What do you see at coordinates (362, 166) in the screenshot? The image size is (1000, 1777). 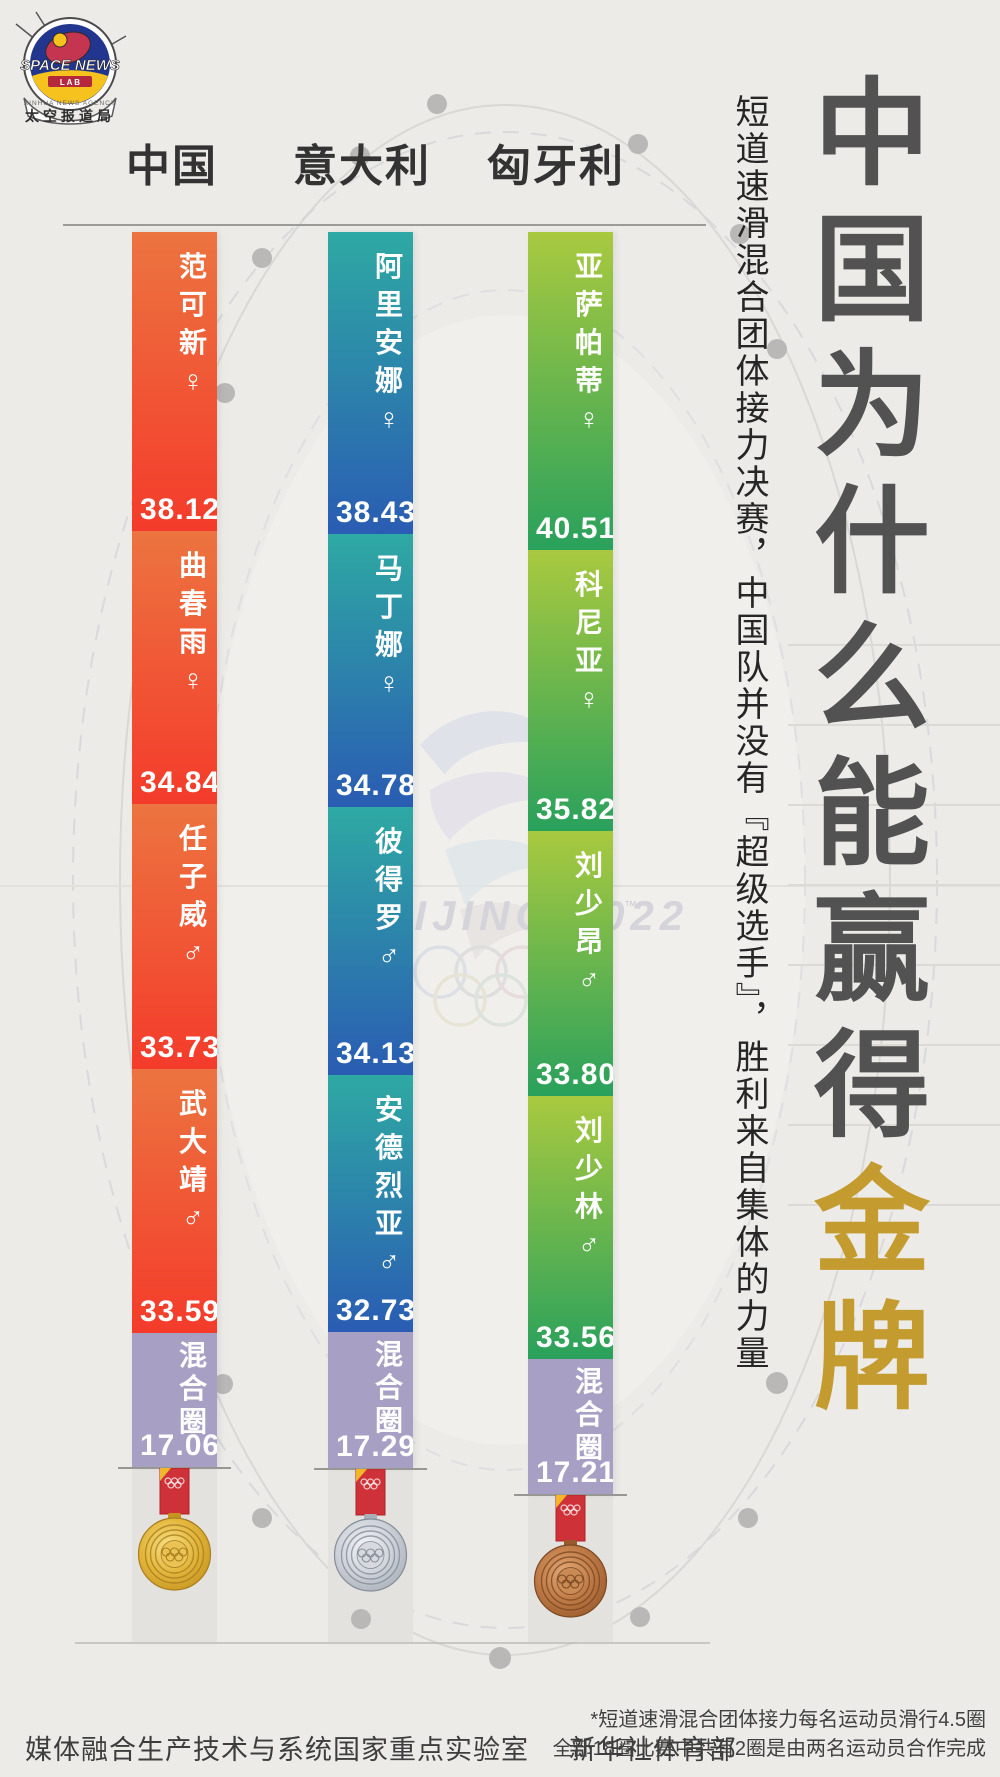 I see `column-header-italy: 意大利` at bounding box center [362, 166].